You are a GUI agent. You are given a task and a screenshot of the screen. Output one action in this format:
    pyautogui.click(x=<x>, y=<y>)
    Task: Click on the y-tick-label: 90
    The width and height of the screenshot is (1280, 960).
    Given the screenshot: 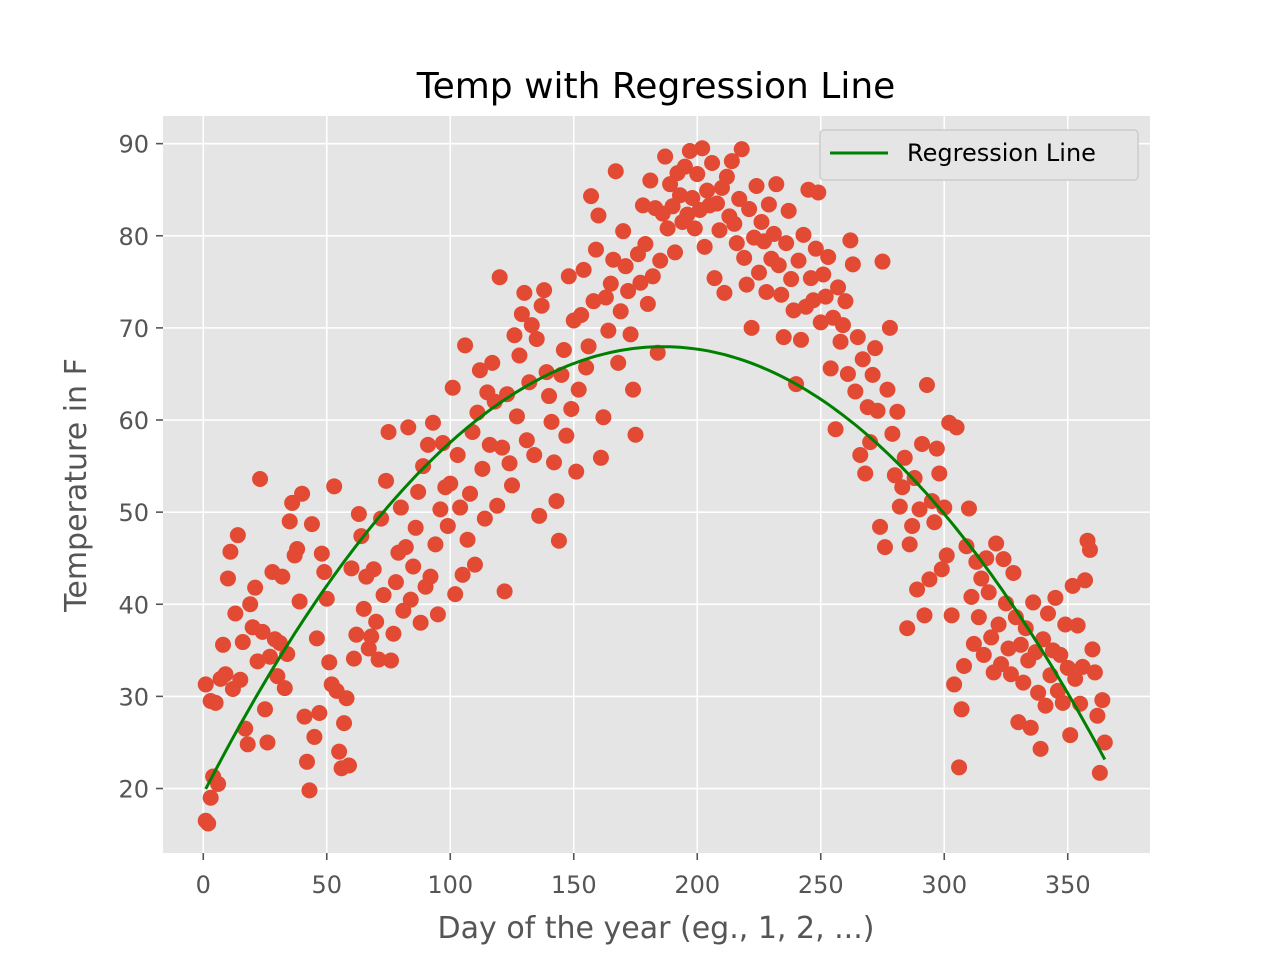 What is the action you would take?
    pyautogui.click(x=133, y=145)
    